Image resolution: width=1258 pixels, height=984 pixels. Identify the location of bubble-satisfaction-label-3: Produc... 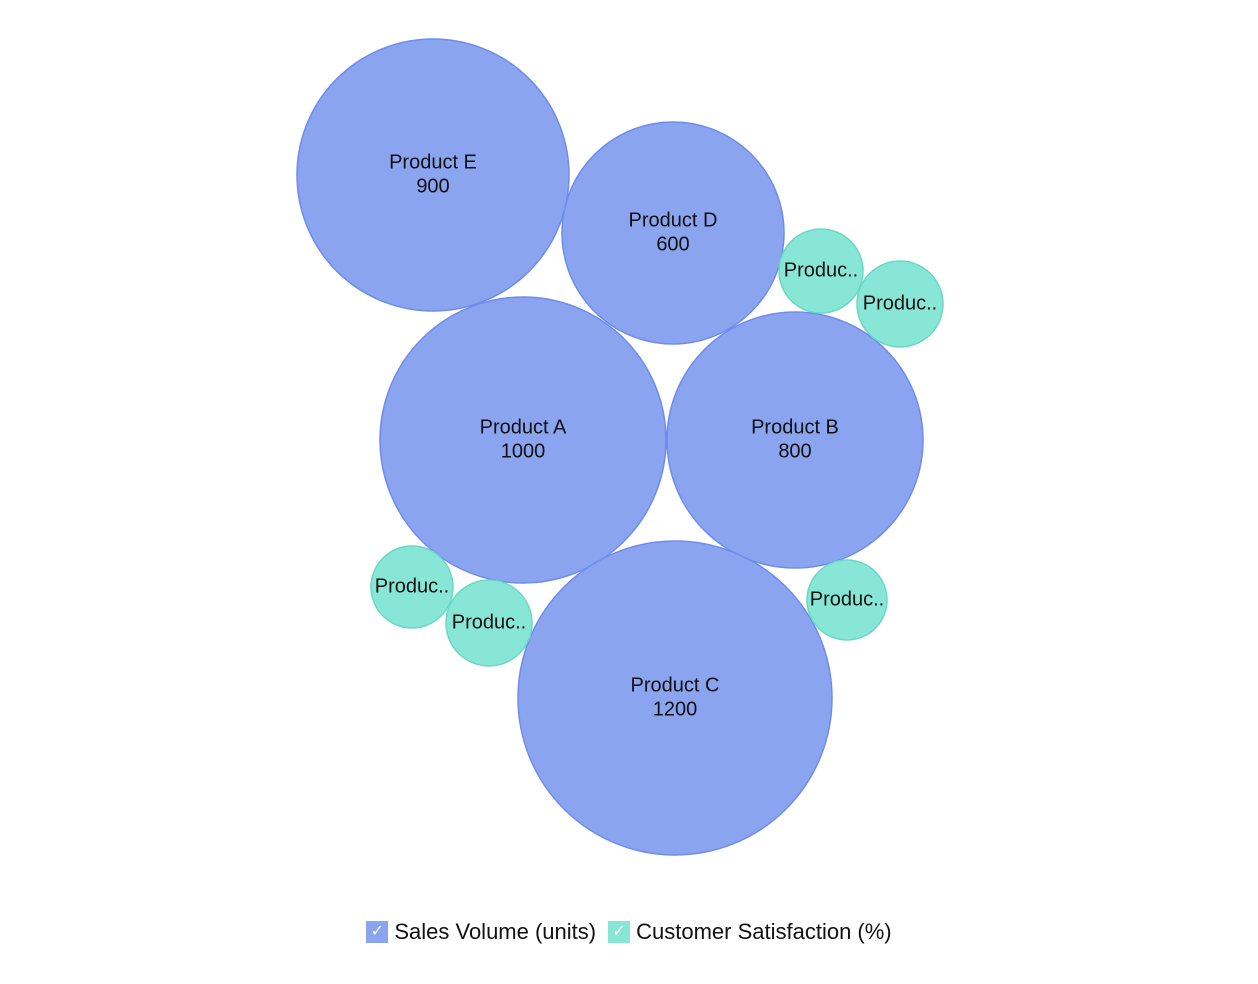
(847, 599).